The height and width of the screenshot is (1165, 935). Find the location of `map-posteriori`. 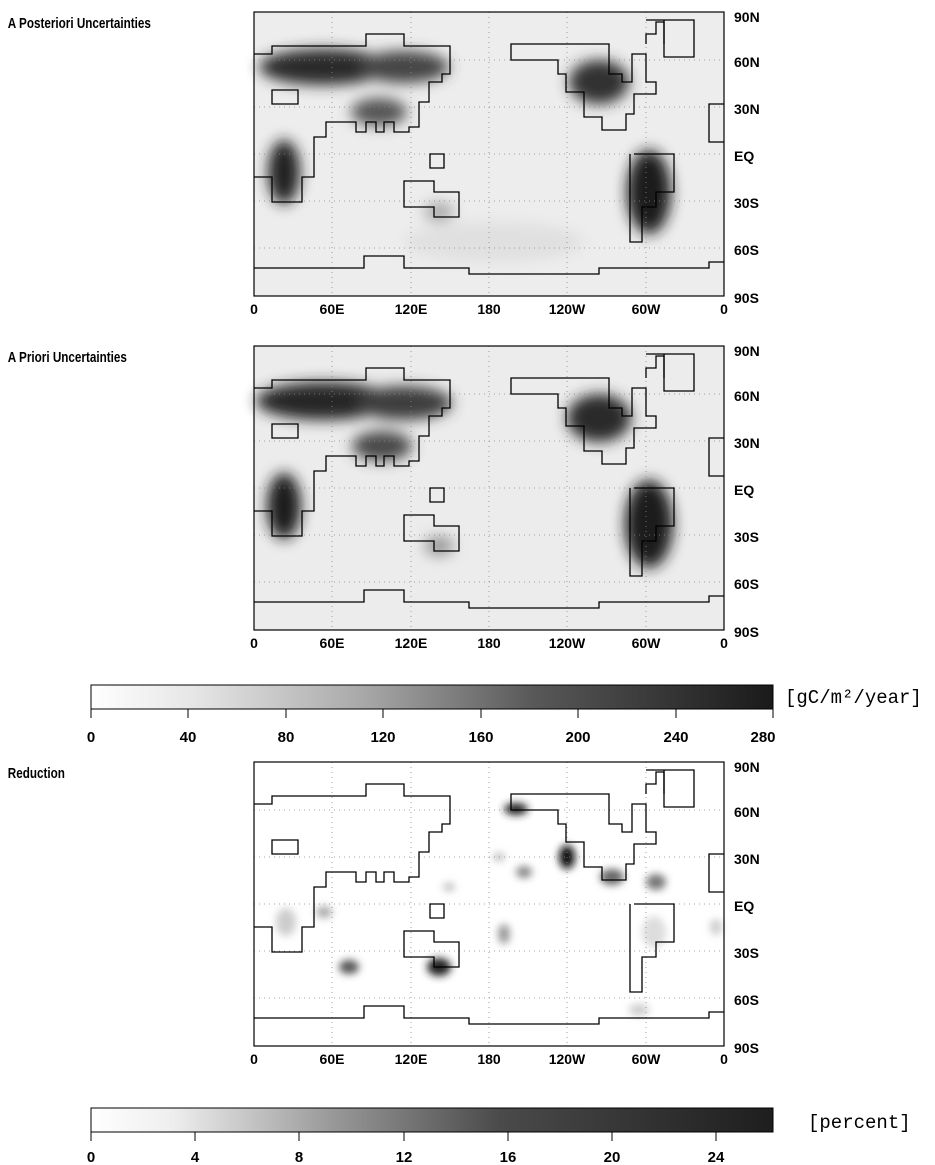

map-posteriori is located at coordinates (489, 154).